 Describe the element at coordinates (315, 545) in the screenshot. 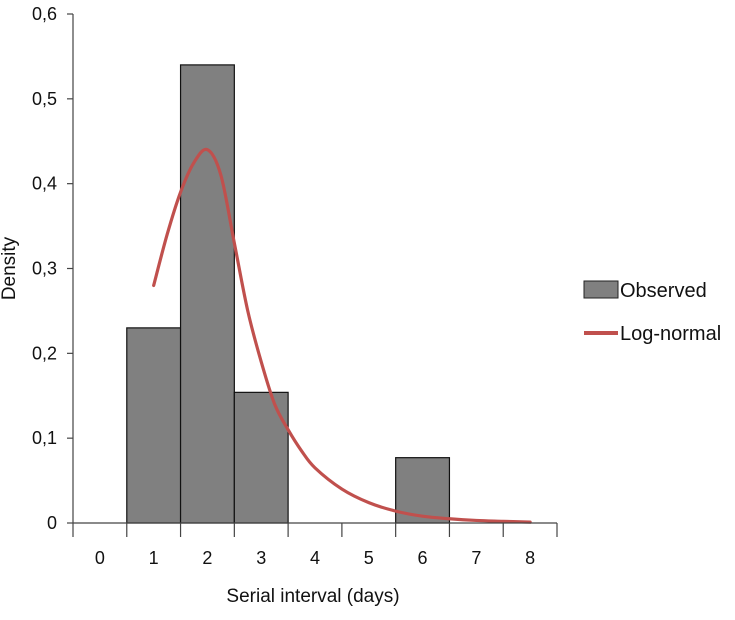

I see `x-ticks: 0 1 2 3 4 5 6 7 8` at that location.